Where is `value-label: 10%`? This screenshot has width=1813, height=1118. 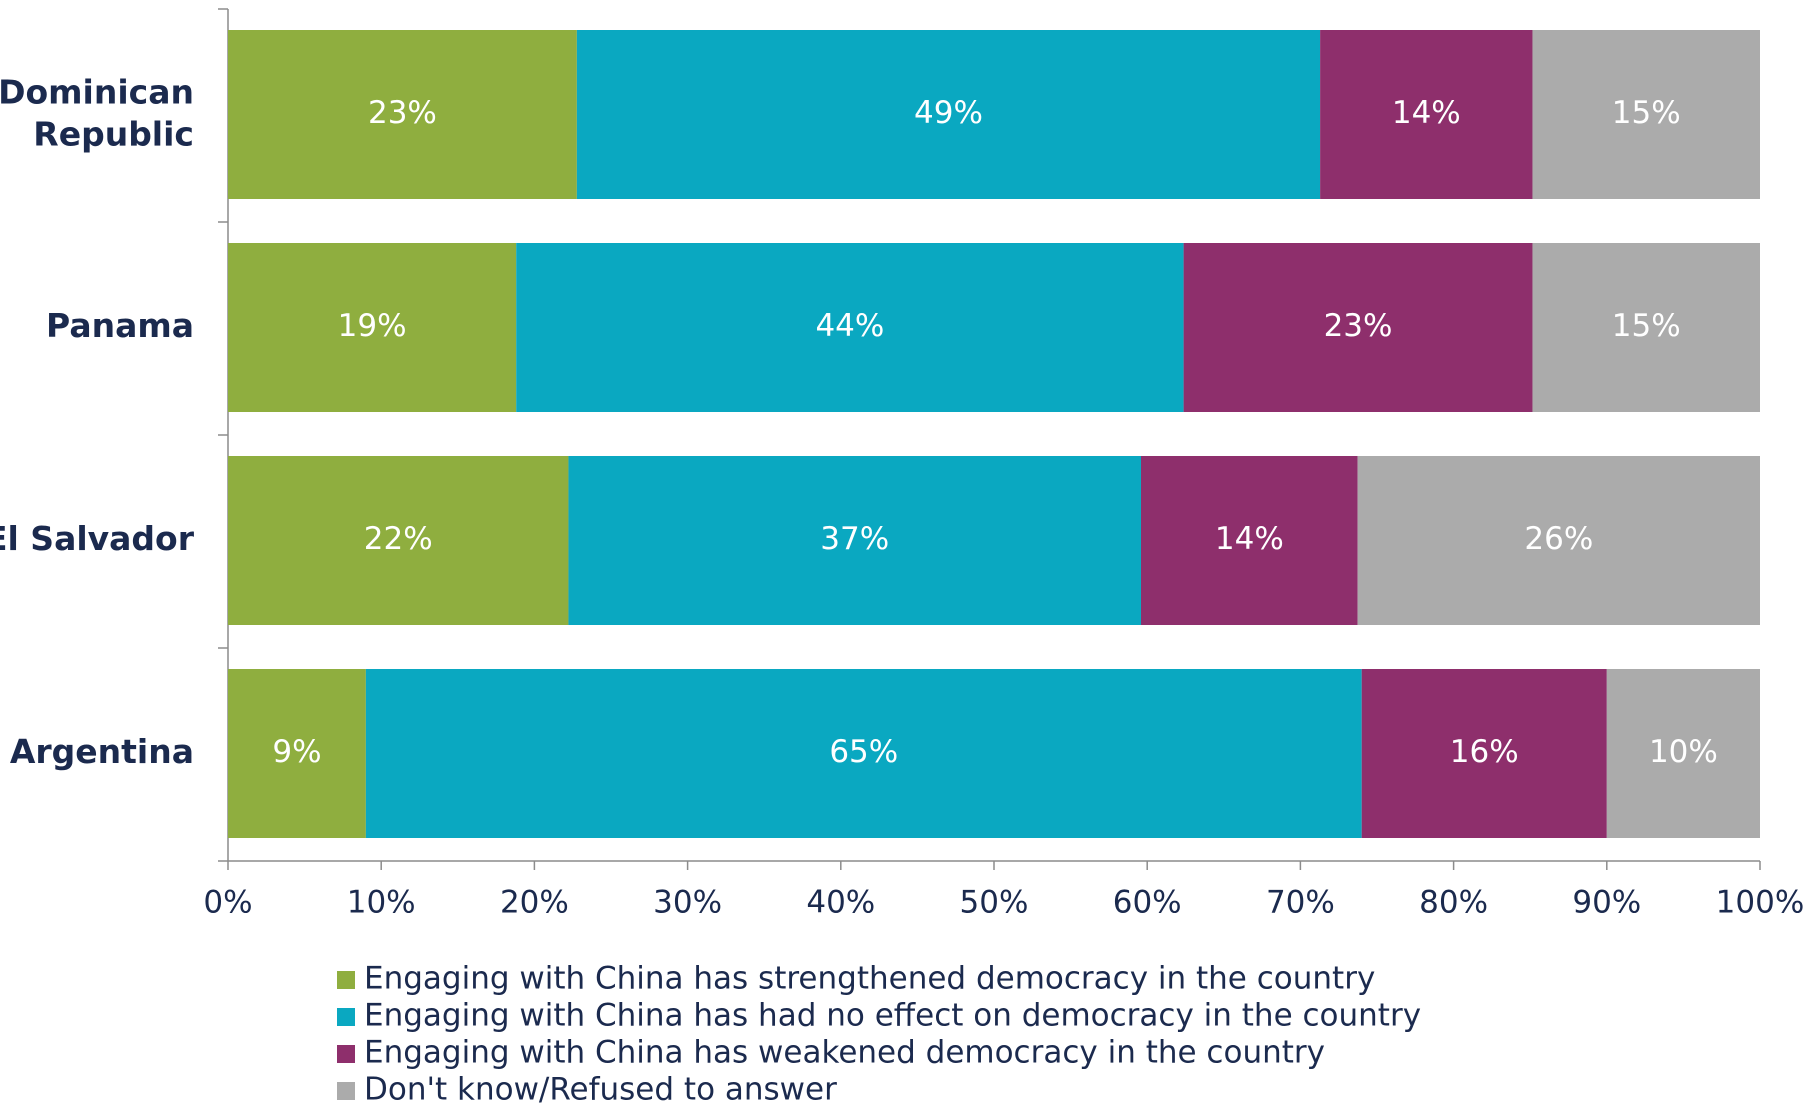 value-label: 10% is located at coordinates (1683, 752).